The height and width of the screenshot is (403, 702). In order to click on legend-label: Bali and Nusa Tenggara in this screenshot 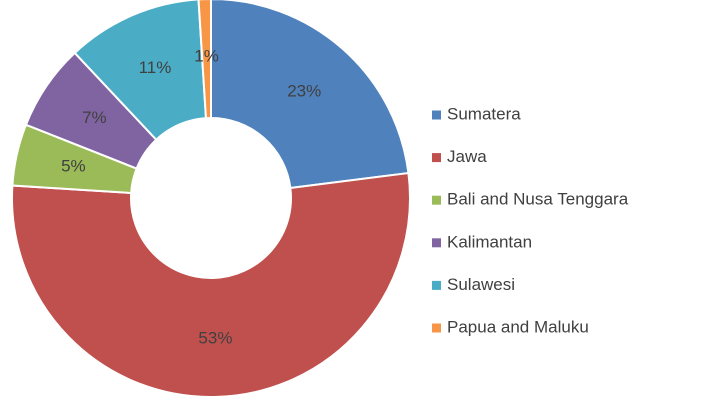, I will do `click(538, 199)`.